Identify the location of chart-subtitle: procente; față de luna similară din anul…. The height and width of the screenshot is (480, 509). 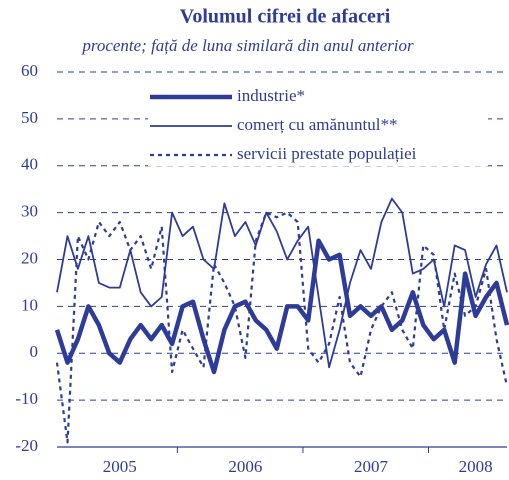
(247, 45).